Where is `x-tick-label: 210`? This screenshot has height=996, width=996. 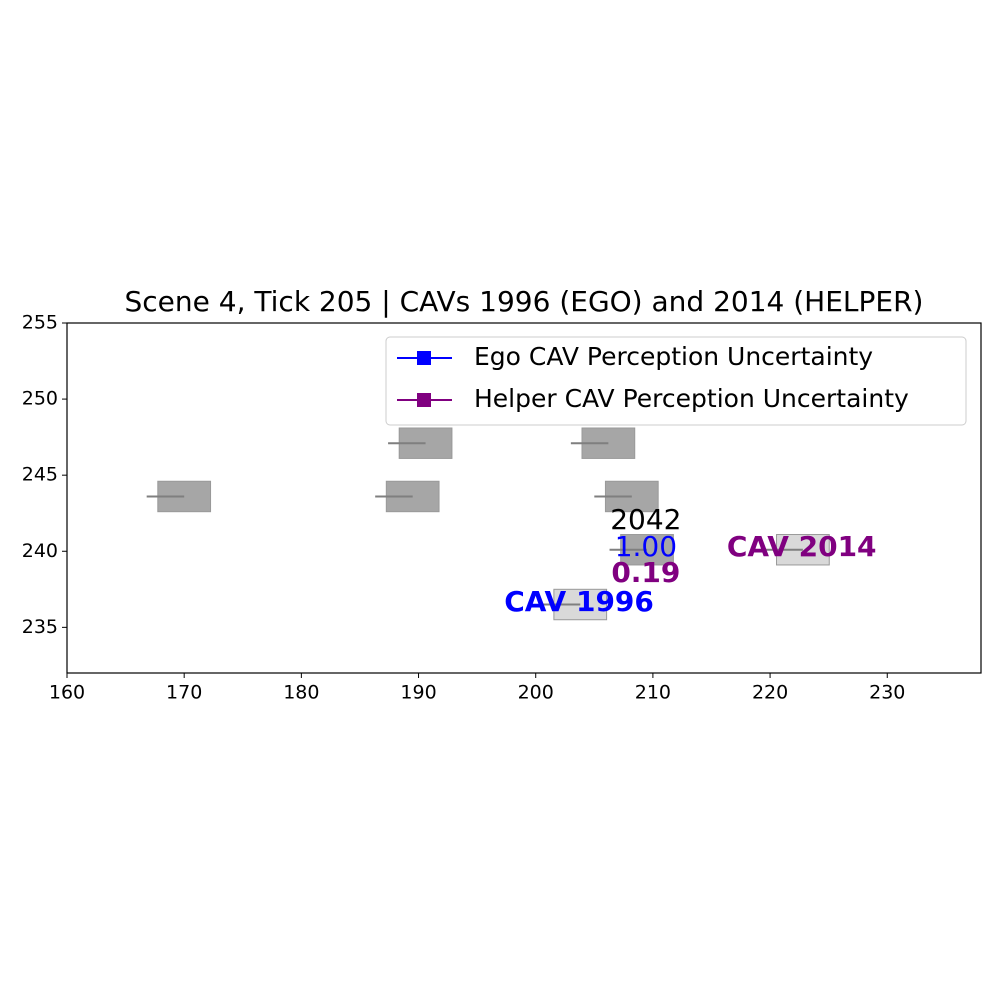 x-tick-label: 210 is located at coordinates (653, 693).